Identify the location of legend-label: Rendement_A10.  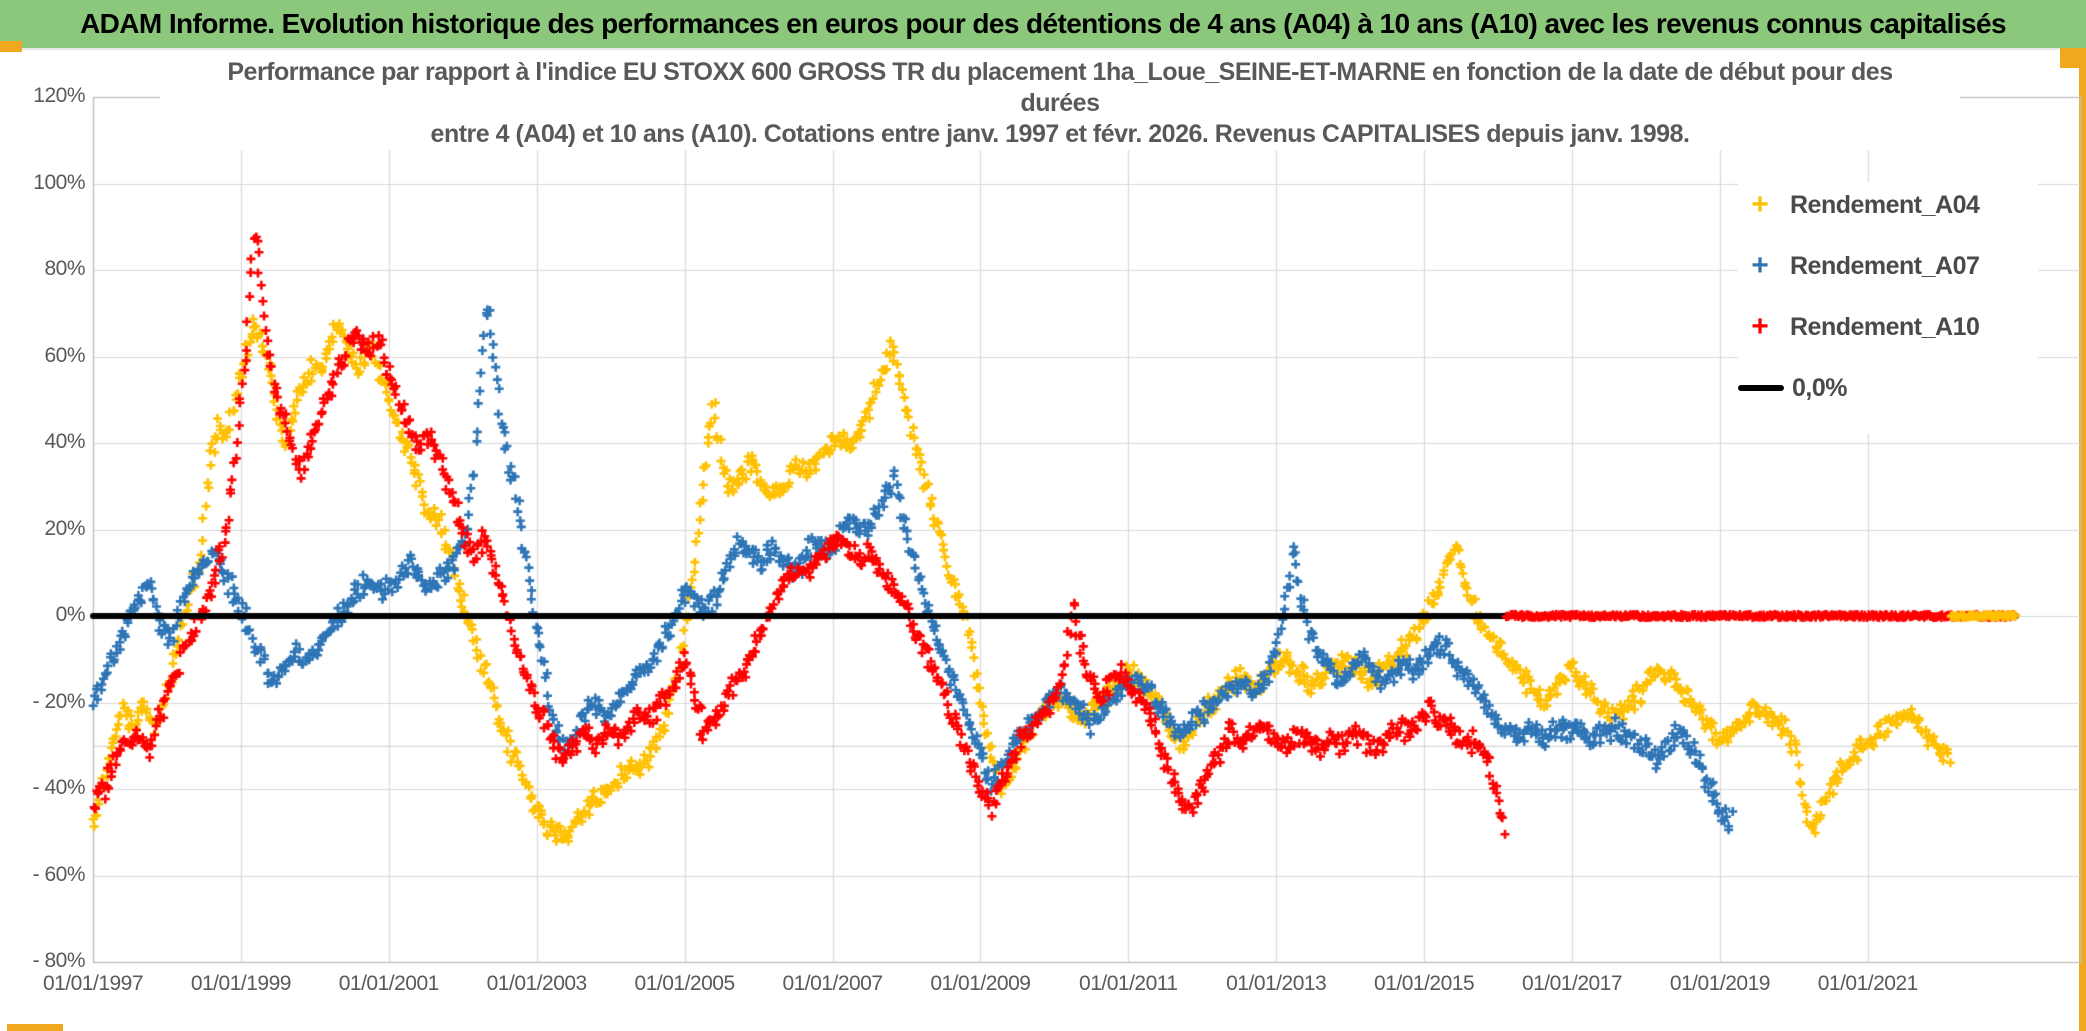
(1885, 326).